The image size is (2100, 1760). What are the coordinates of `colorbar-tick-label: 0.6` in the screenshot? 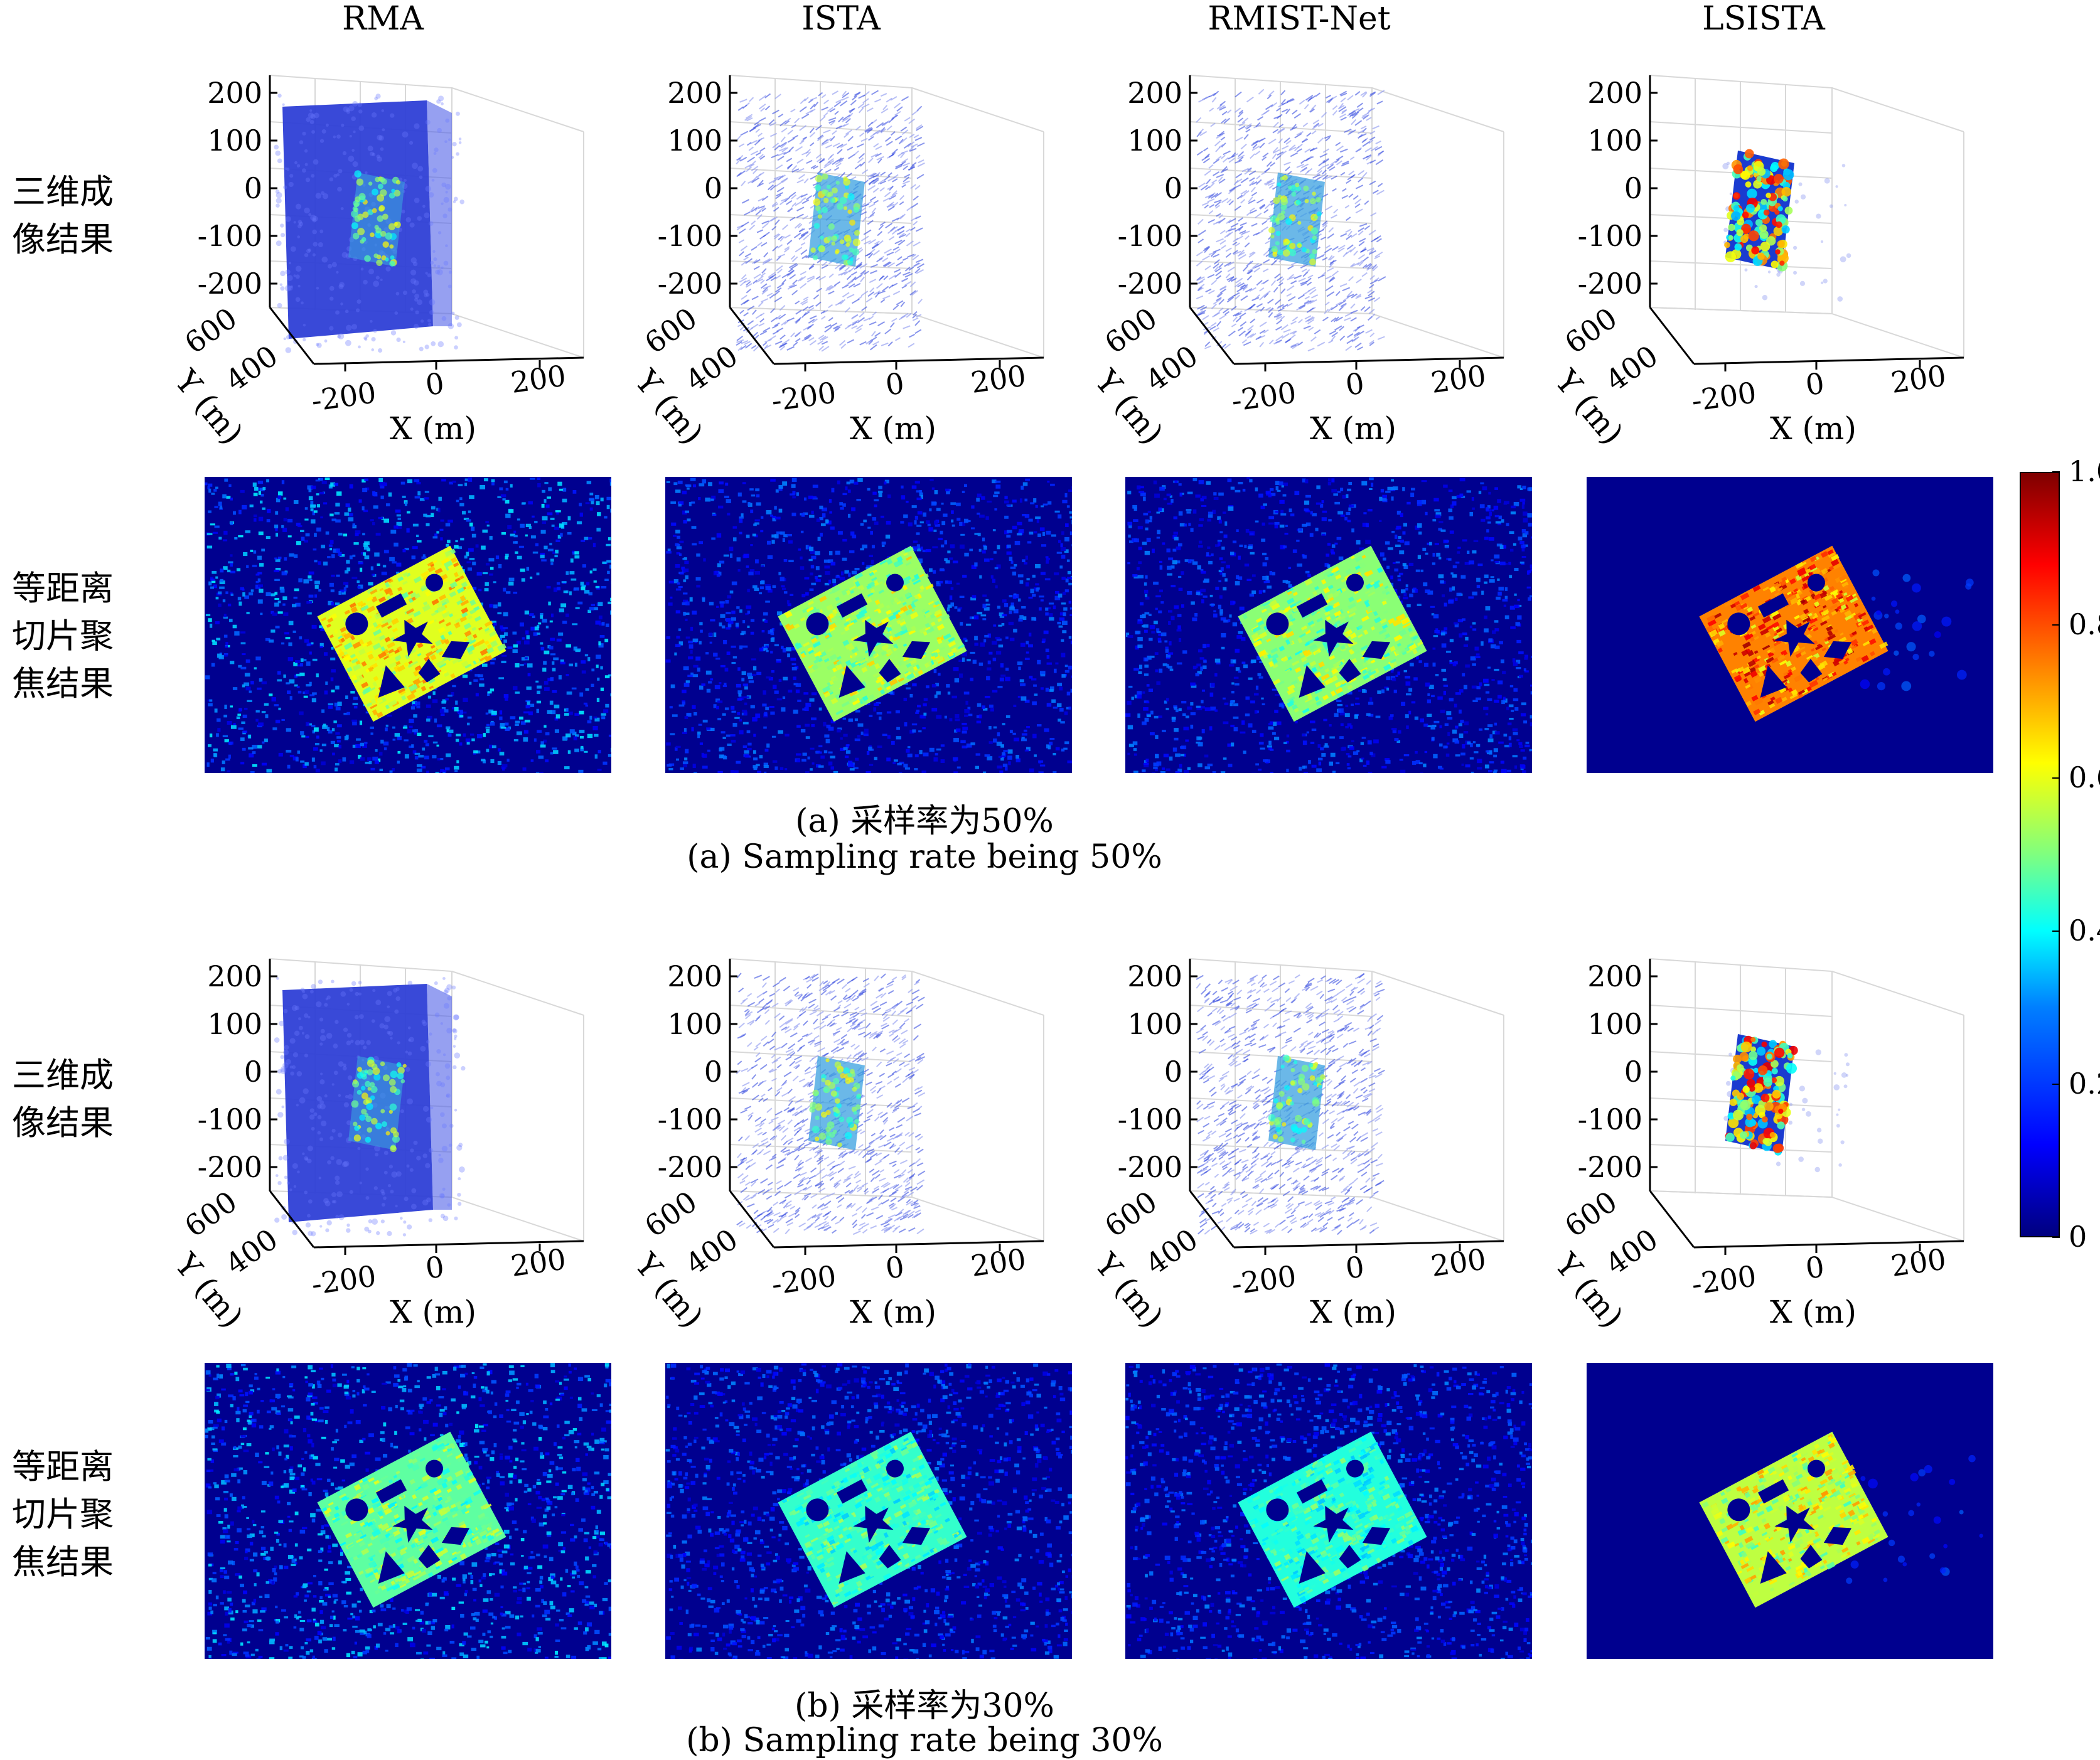 It's located at (2084, 777).